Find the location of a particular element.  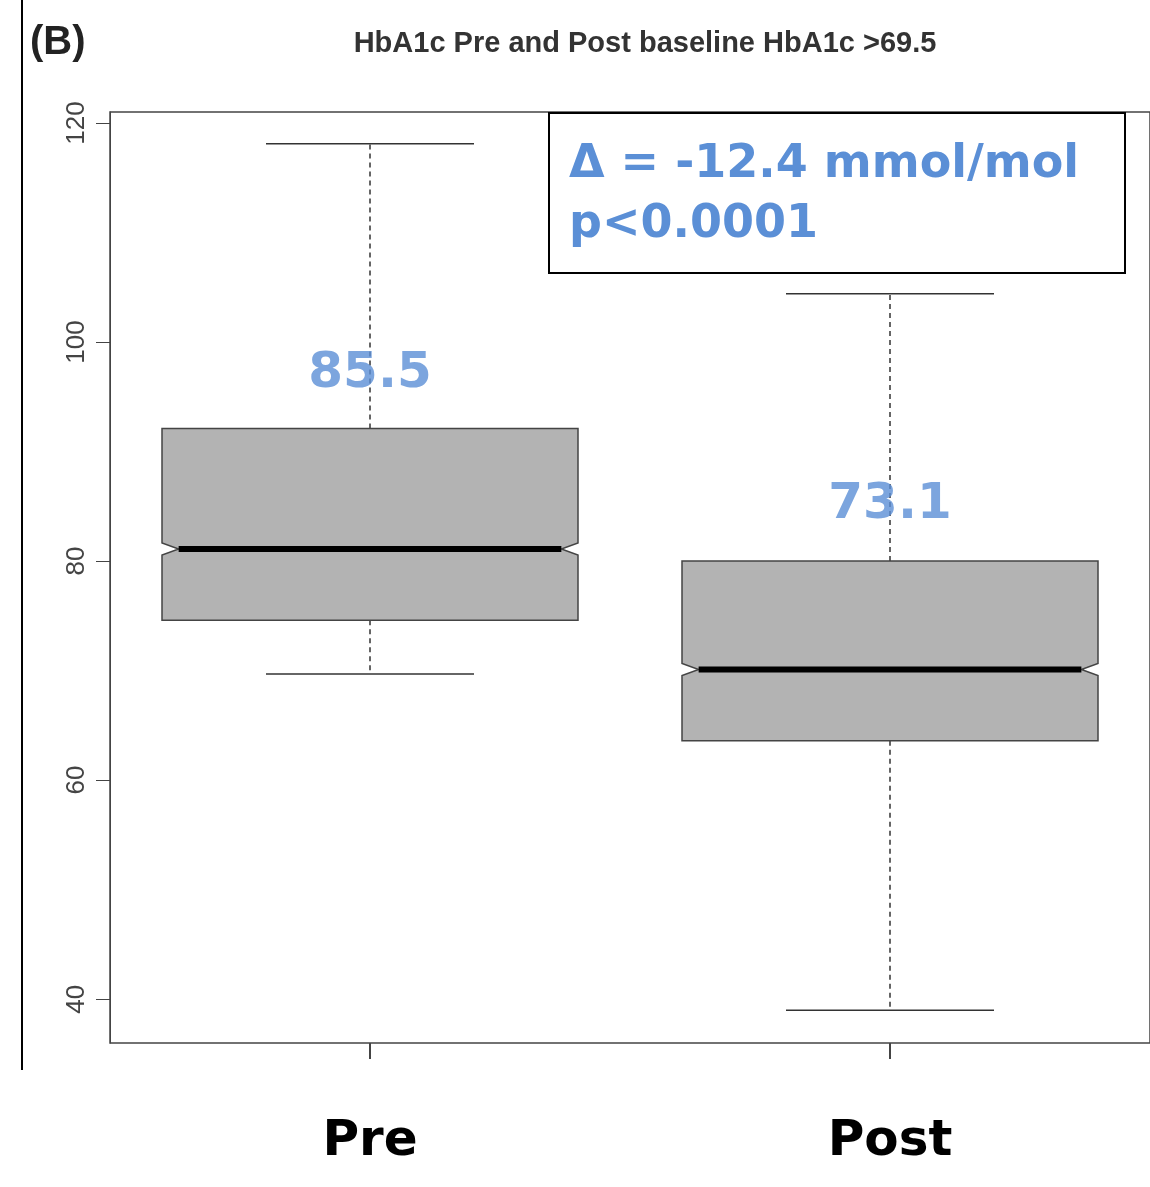

annotation: 85.5 is located at coordinates (370, 370).